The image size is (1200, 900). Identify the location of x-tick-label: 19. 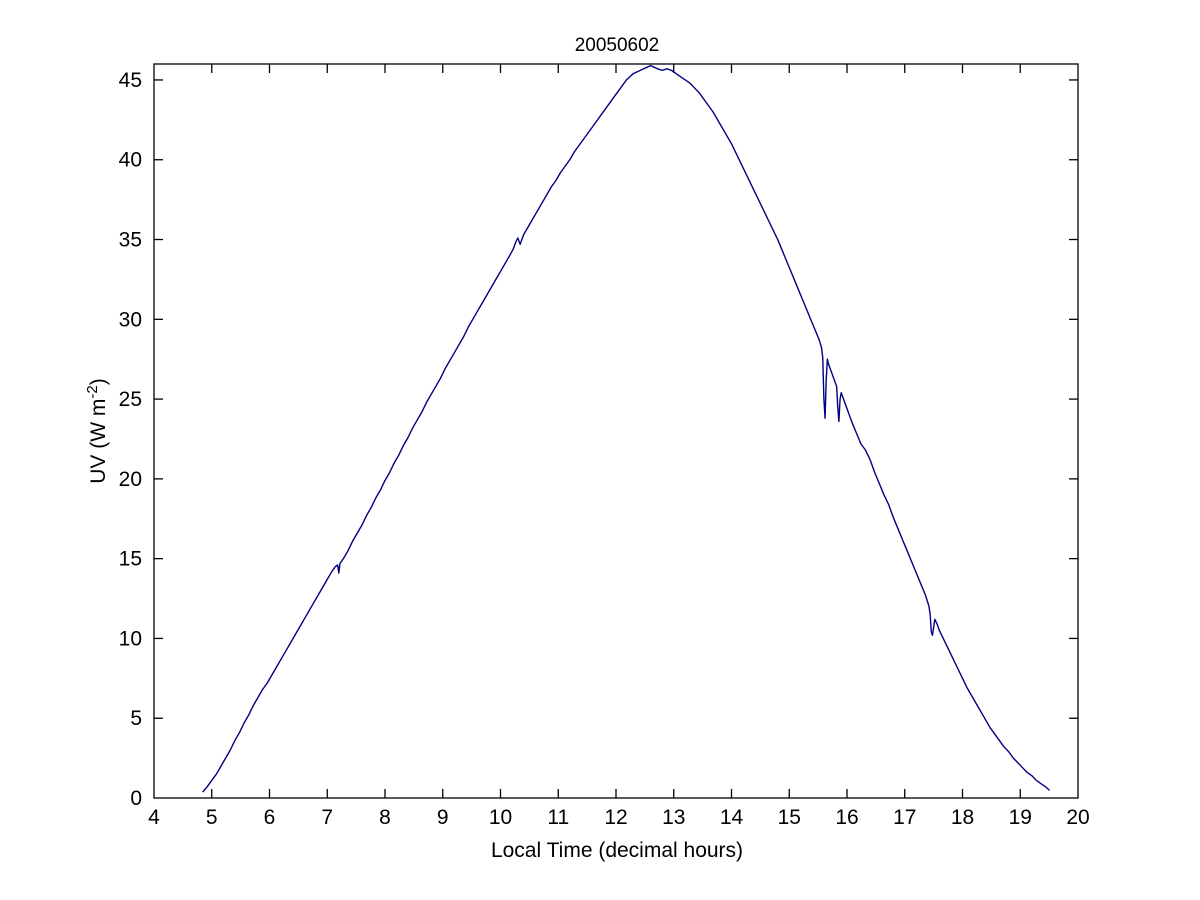
(1020, 817).